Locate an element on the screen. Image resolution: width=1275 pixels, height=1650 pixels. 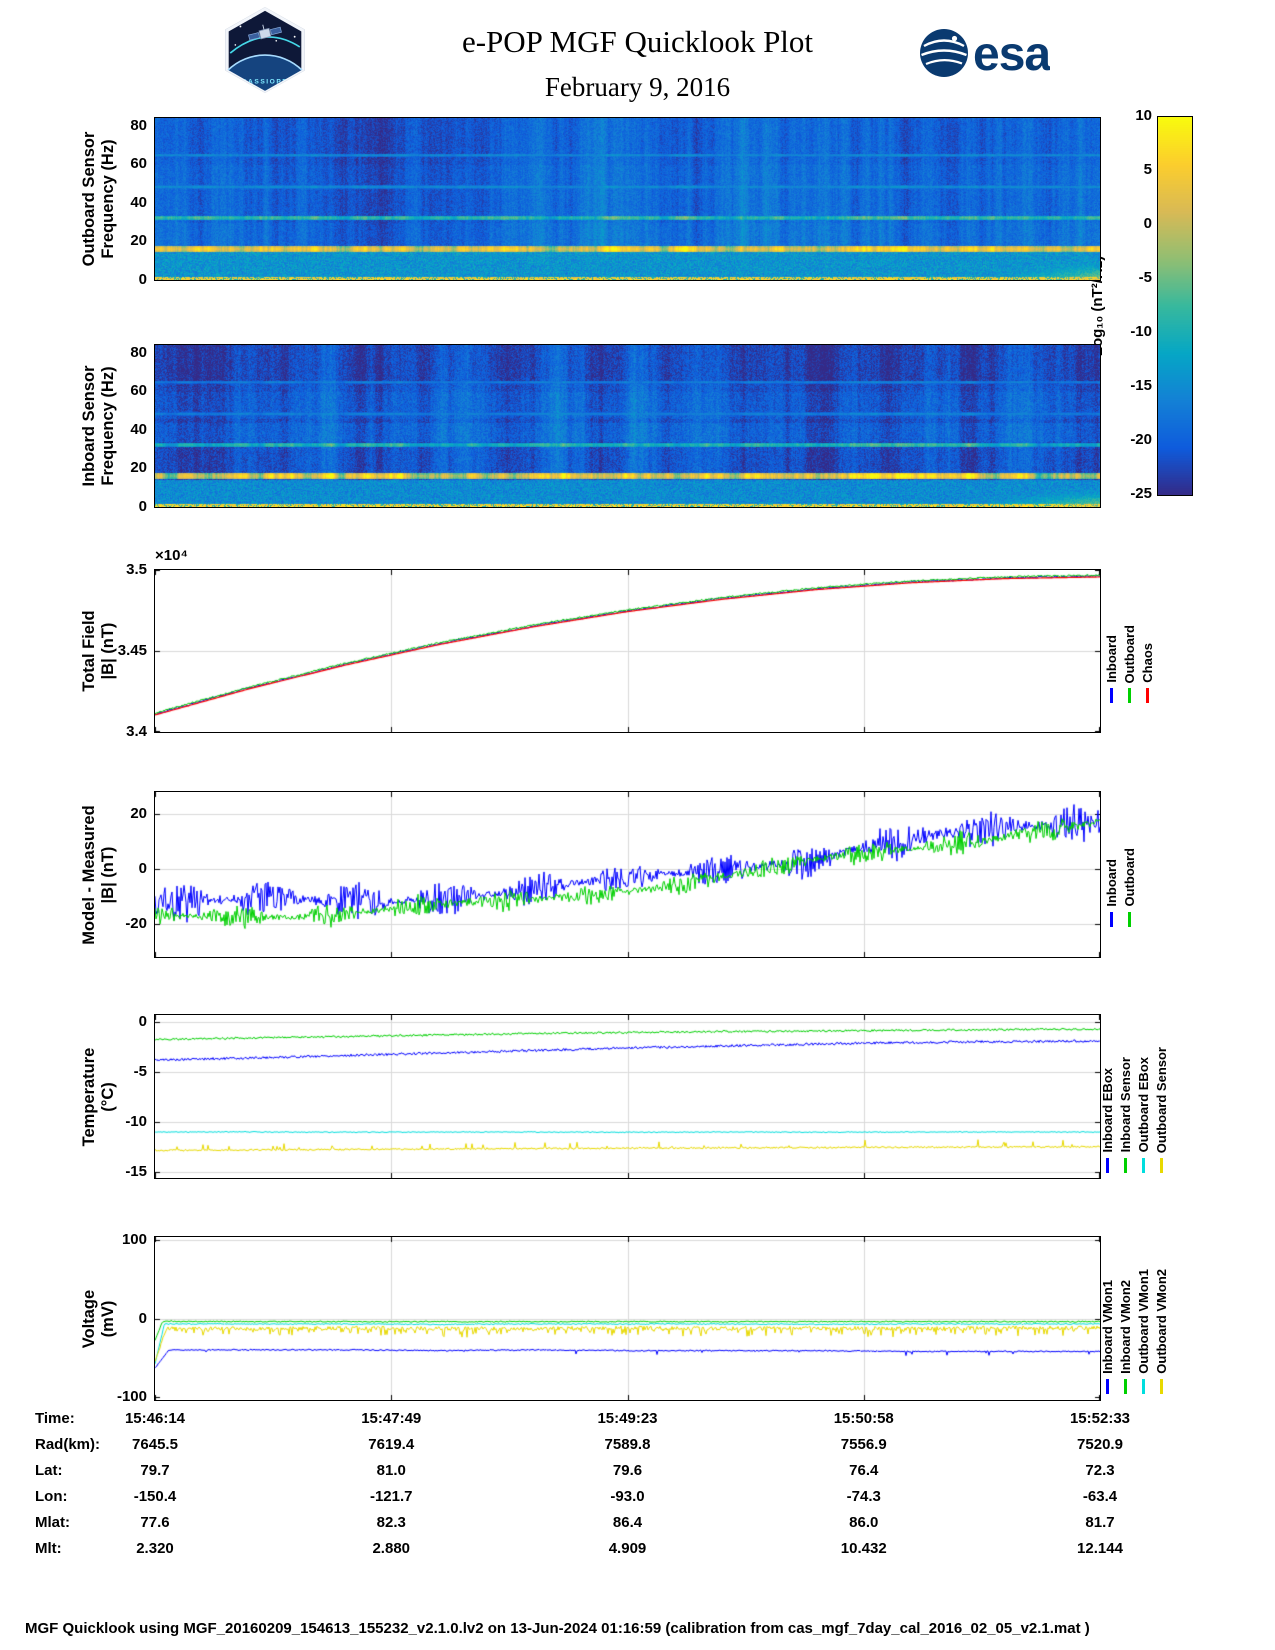
ephemeris-value: 76.4 is located at coordinates (864, 1470).